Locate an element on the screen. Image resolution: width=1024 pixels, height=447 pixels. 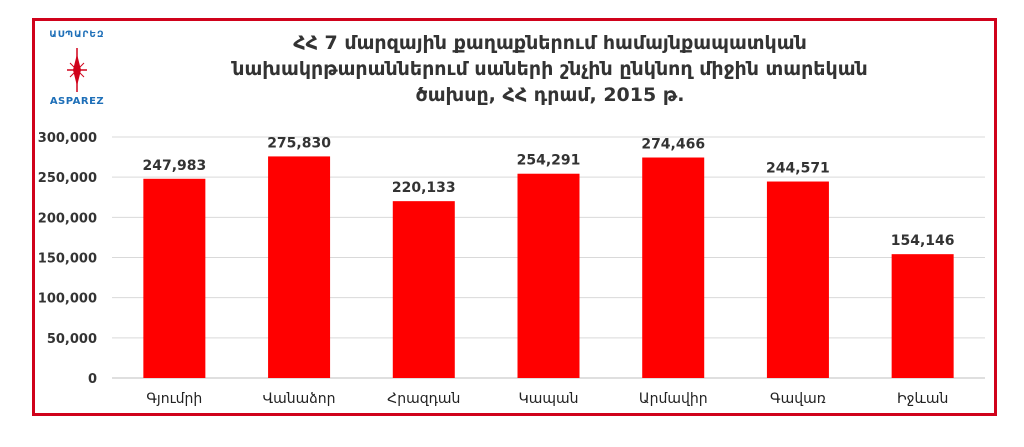
y-tick-label: 50,000 is located at coordinates (72, 339).